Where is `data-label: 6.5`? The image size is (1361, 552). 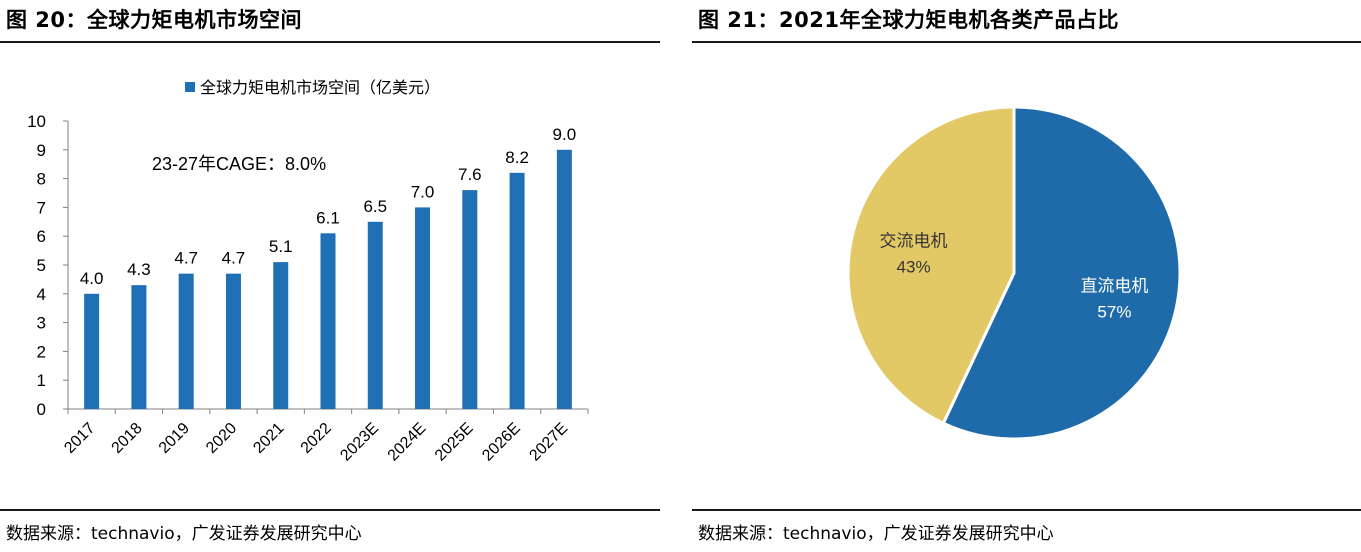
data-label: 6.5 is located at coordinates (375, 206).